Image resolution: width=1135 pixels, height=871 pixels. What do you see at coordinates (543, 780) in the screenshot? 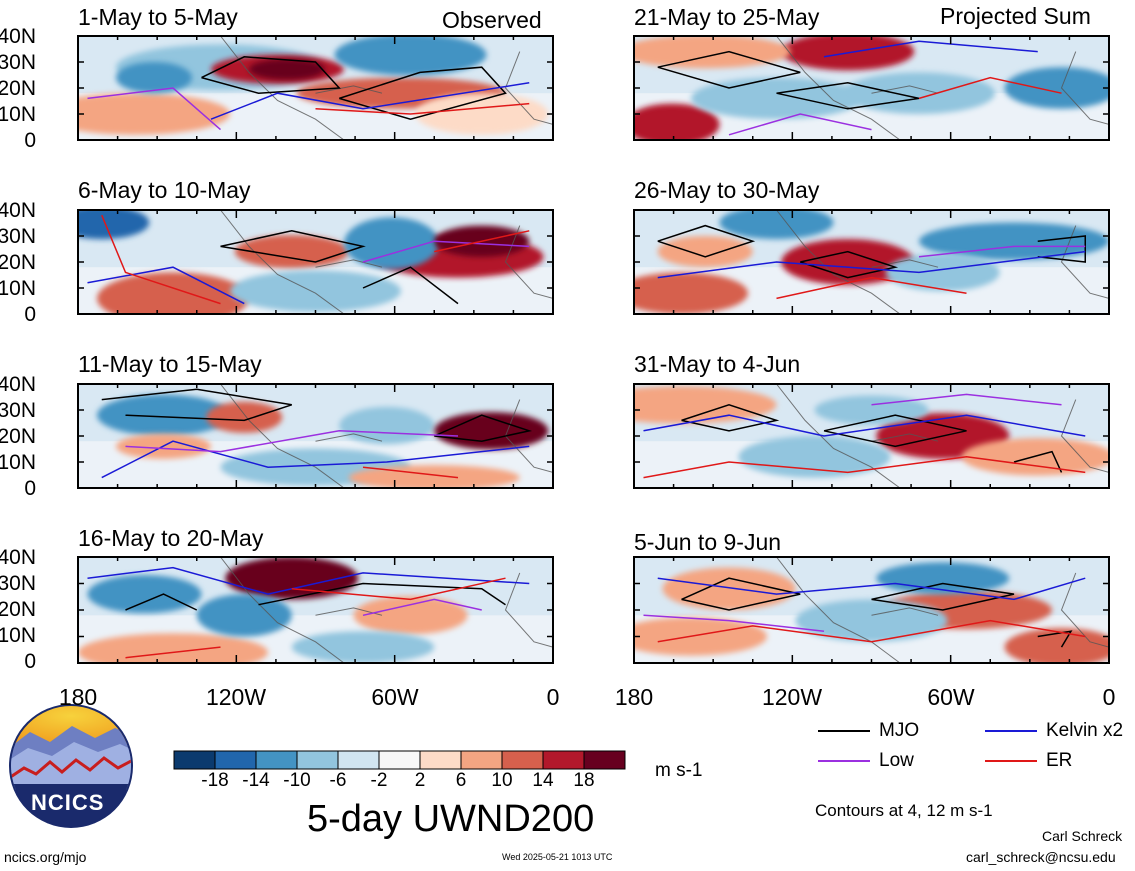
I see `colorbar-label: 14` at bounding box center [543, 780].